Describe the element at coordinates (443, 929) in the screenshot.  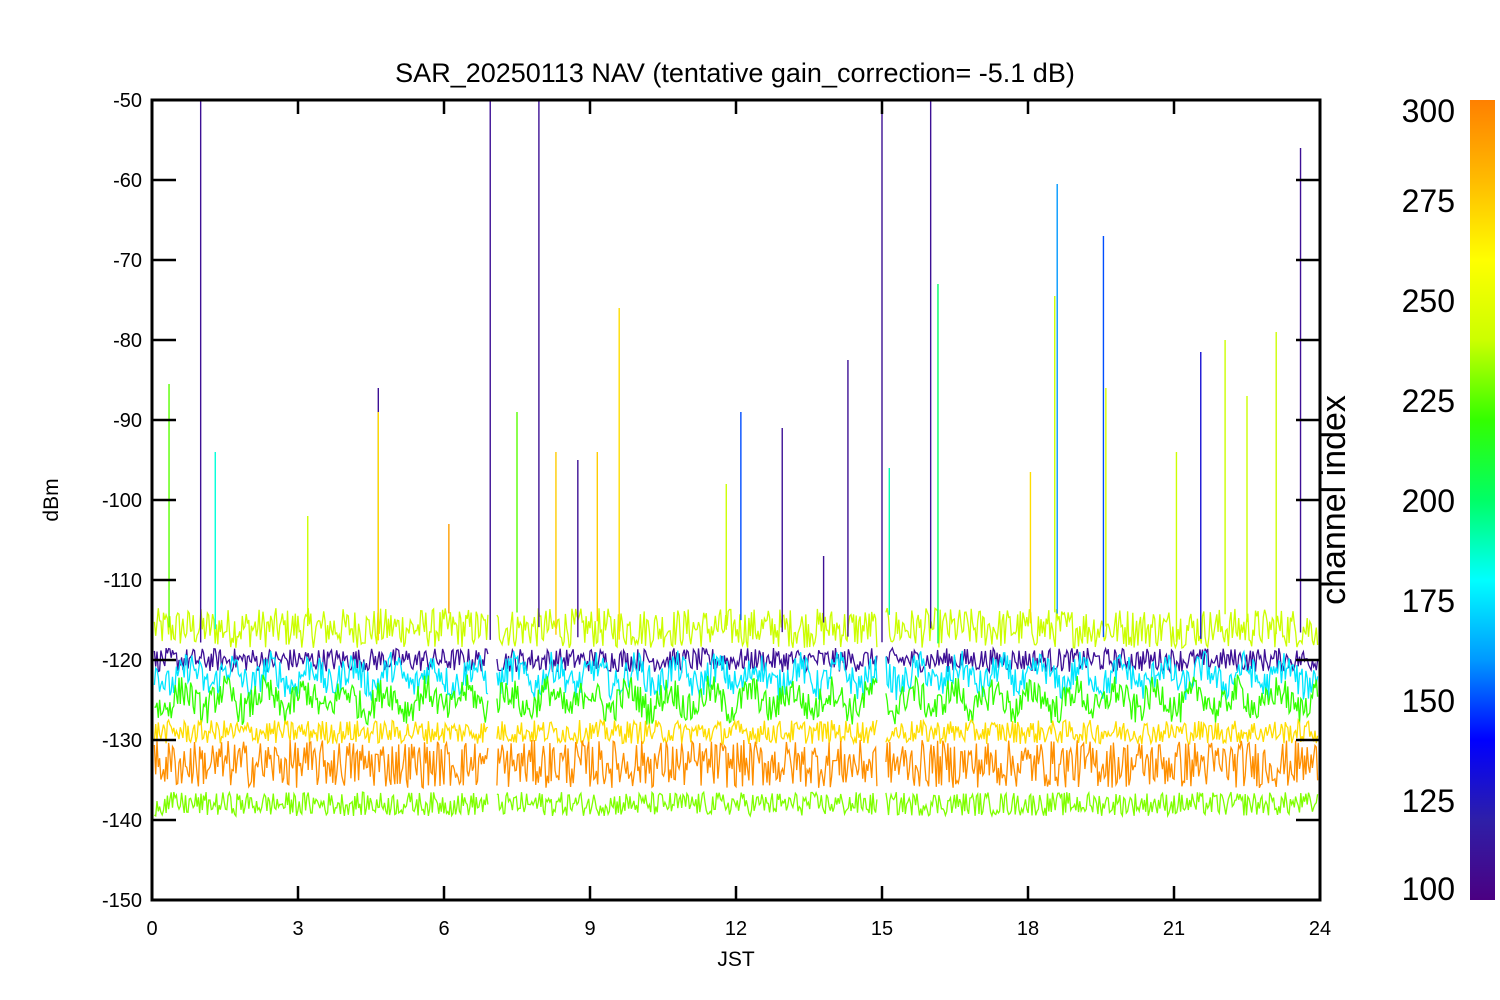
I see `x-tick-label: 6` at that location.